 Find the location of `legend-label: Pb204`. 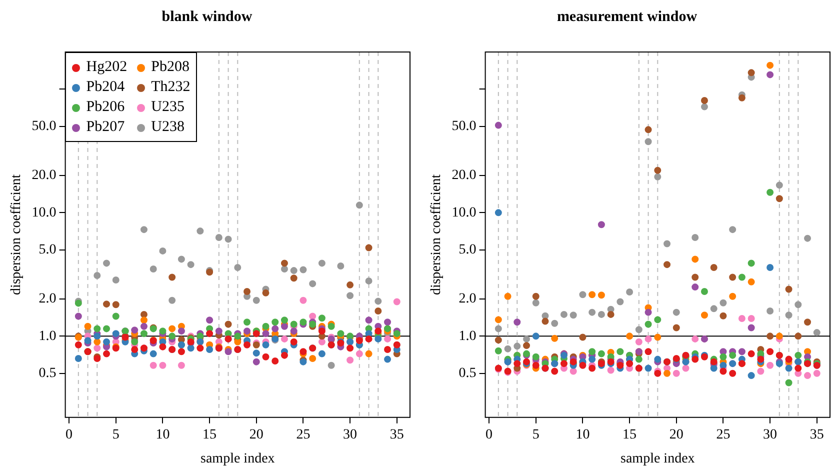

legend-label: Pb204 is located at coordinates (105, 87).